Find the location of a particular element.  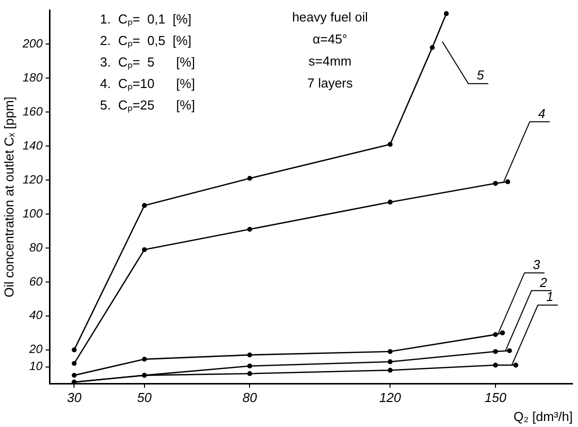

annotation: 5. Cₚ=25 [%] is located at coordinates (147, 106).